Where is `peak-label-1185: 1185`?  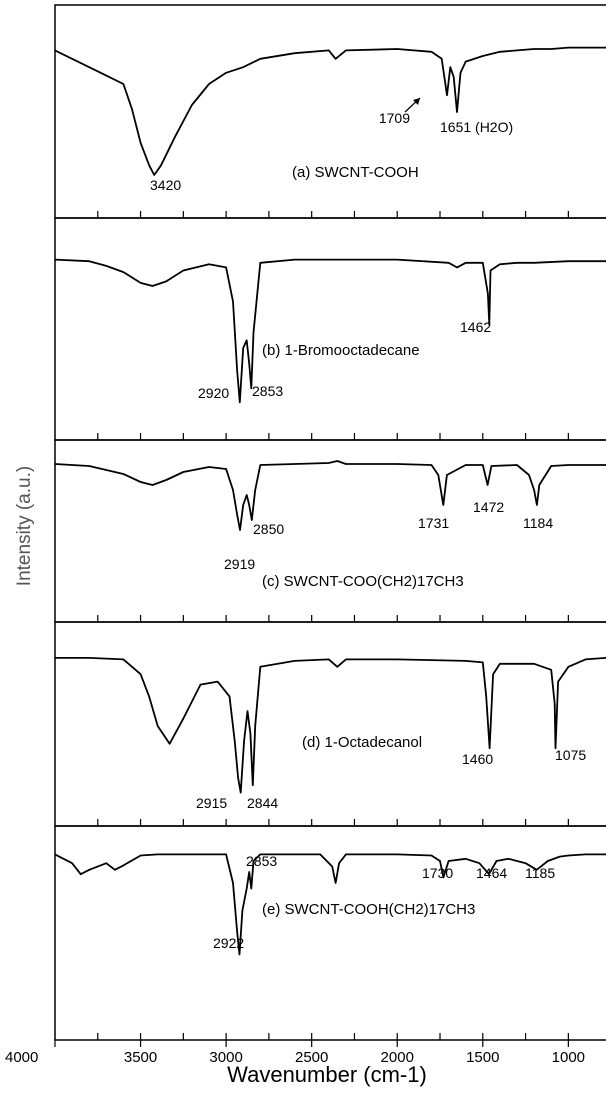
peak-label-1185: 1185 is located at coordinates (540, 873).